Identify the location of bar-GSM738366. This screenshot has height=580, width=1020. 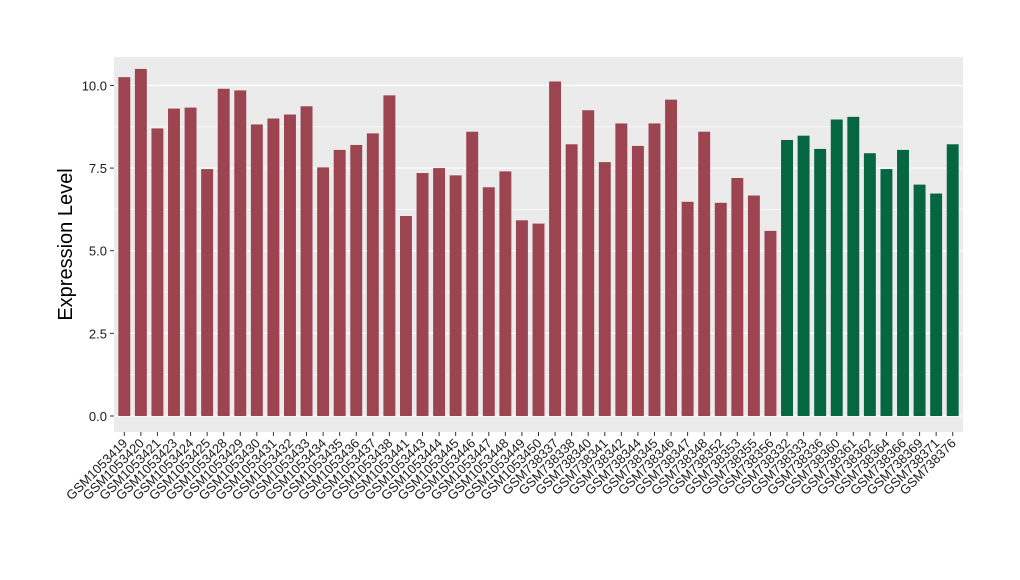
(903, 282).